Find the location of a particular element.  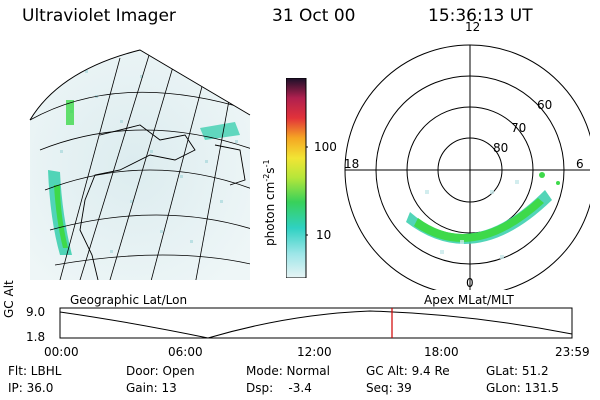

apex-label: Apex MLat/MLT is located at coordinates (469, 300).